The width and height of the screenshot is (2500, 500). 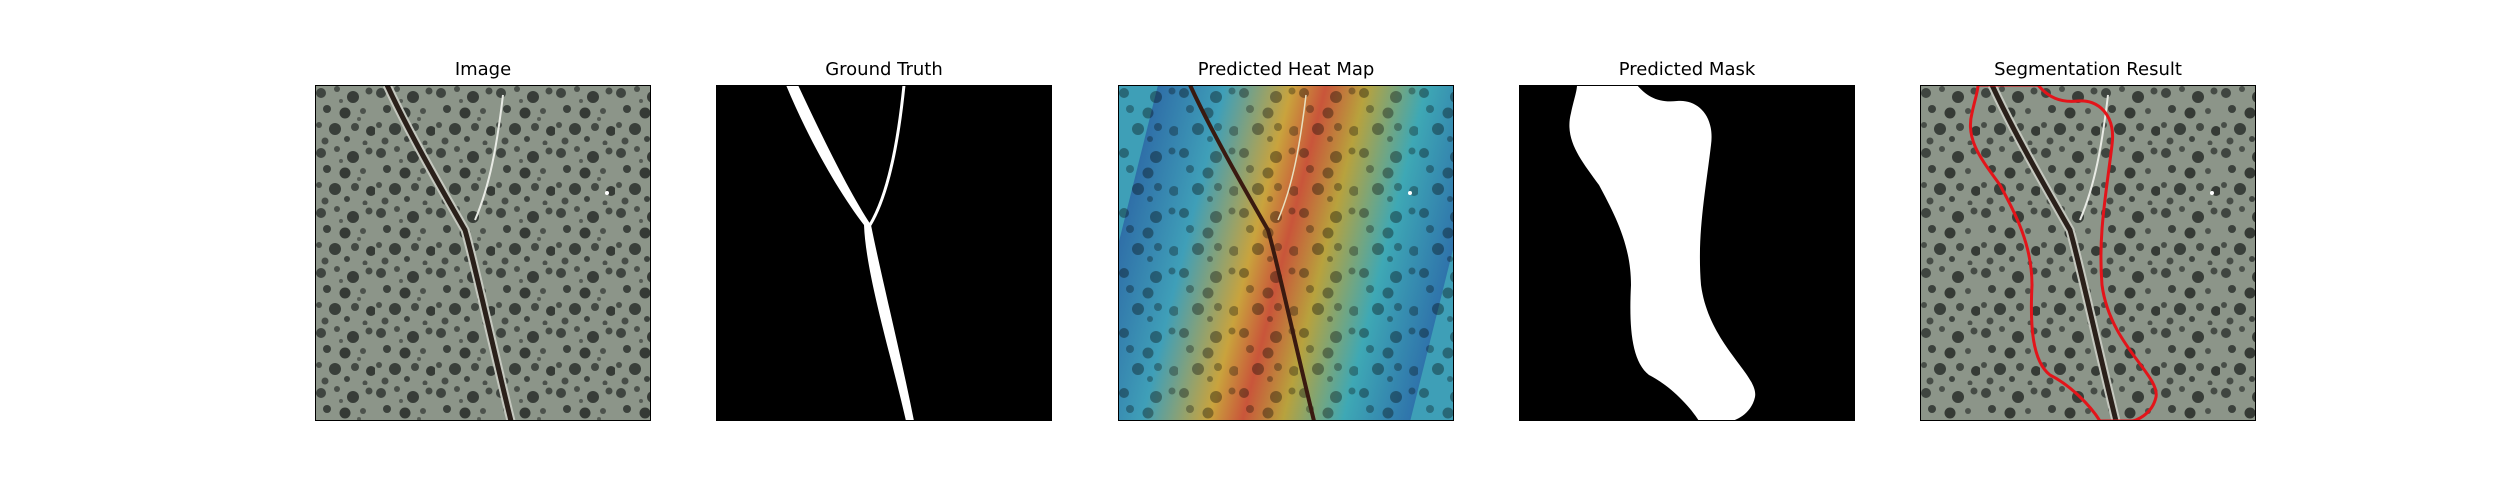 I want to click on image-panel, so click(x=483, y=253).